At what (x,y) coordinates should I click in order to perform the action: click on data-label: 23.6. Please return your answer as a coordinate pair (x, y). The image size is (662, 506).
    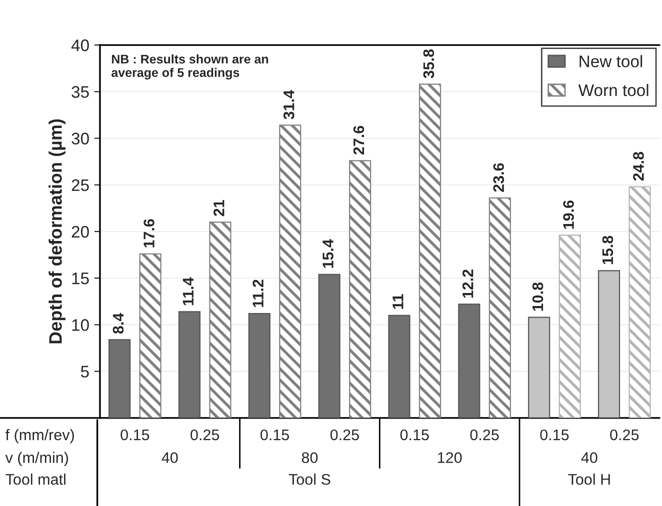
    Looking at the image, I should click on (498, 177).